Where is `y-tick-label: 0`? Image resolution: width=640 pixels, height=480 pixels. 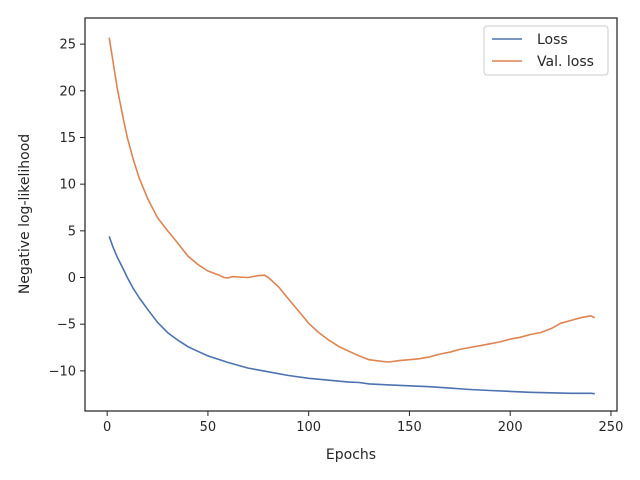 y-tick-label: 0 is located at coordinates (72, 278).